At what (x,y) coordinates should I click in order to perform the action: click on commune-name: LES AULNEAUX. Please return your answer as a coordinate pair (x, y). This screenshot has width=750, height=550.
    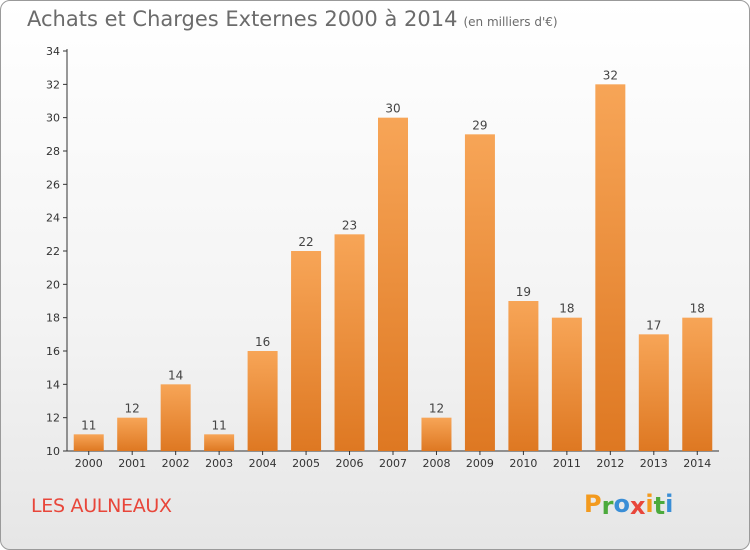
    Looking at the image, I should click on (101, 506).